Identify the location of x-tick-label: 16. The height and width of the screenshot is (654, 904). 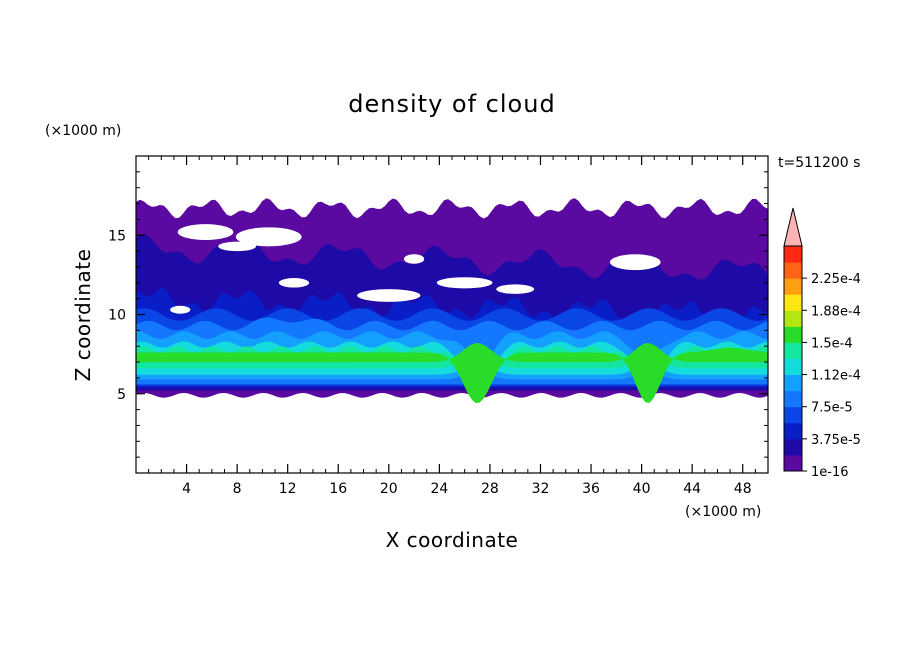
(338, 489).